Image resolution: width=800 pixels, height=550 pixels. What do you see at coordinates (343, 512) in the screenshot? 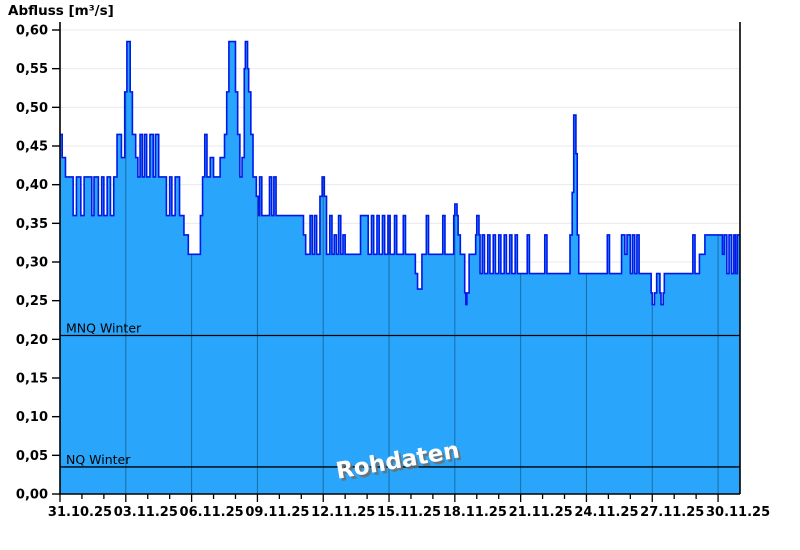
I see `x-tick-label: 12.11.25` at bounding box center [343, 512].